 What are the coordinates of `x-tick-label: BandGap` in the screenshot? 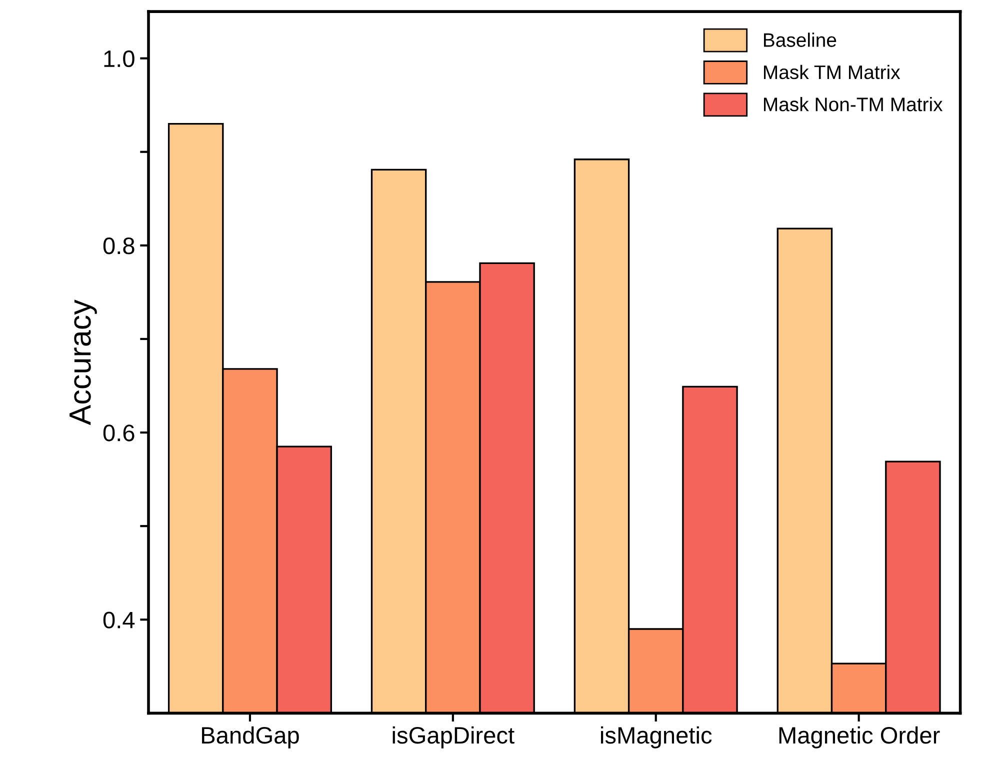 It's located at (250, 737).